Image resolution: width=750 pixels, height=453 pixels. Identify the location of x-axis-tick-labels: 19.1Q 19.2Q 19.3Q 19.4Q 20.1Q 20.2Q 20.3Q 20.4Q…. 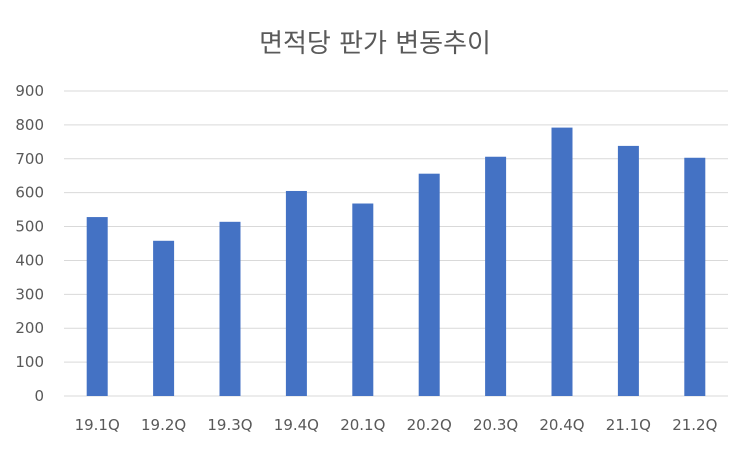
(396, 425).